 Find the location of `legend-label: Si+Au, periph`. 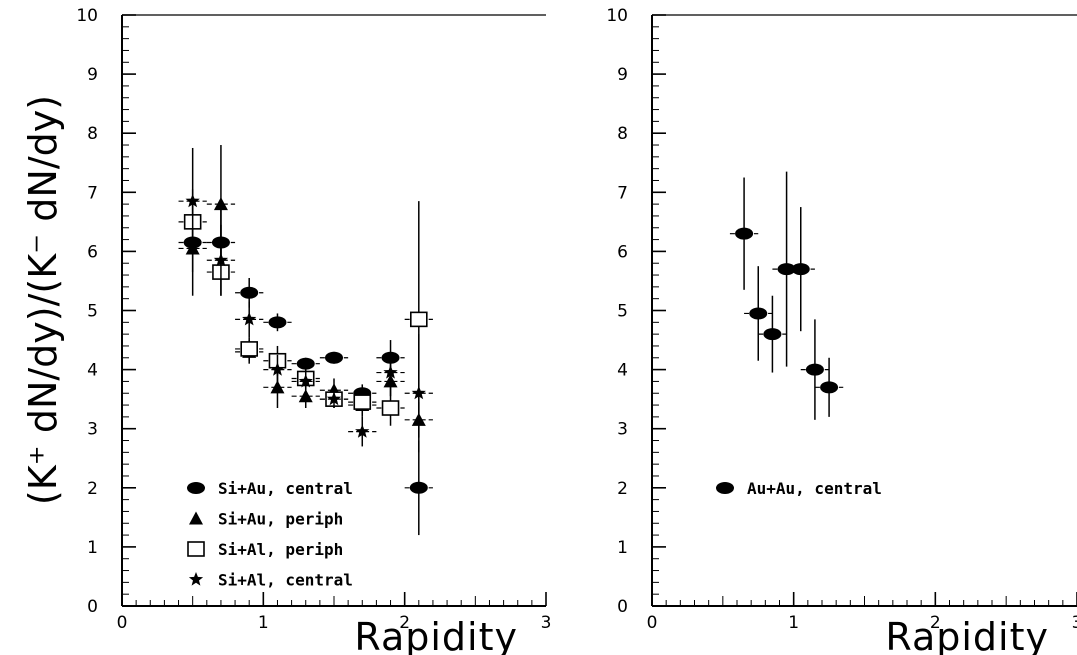

legend-label: Si+Au, periph is located at coordinates (280, 519).